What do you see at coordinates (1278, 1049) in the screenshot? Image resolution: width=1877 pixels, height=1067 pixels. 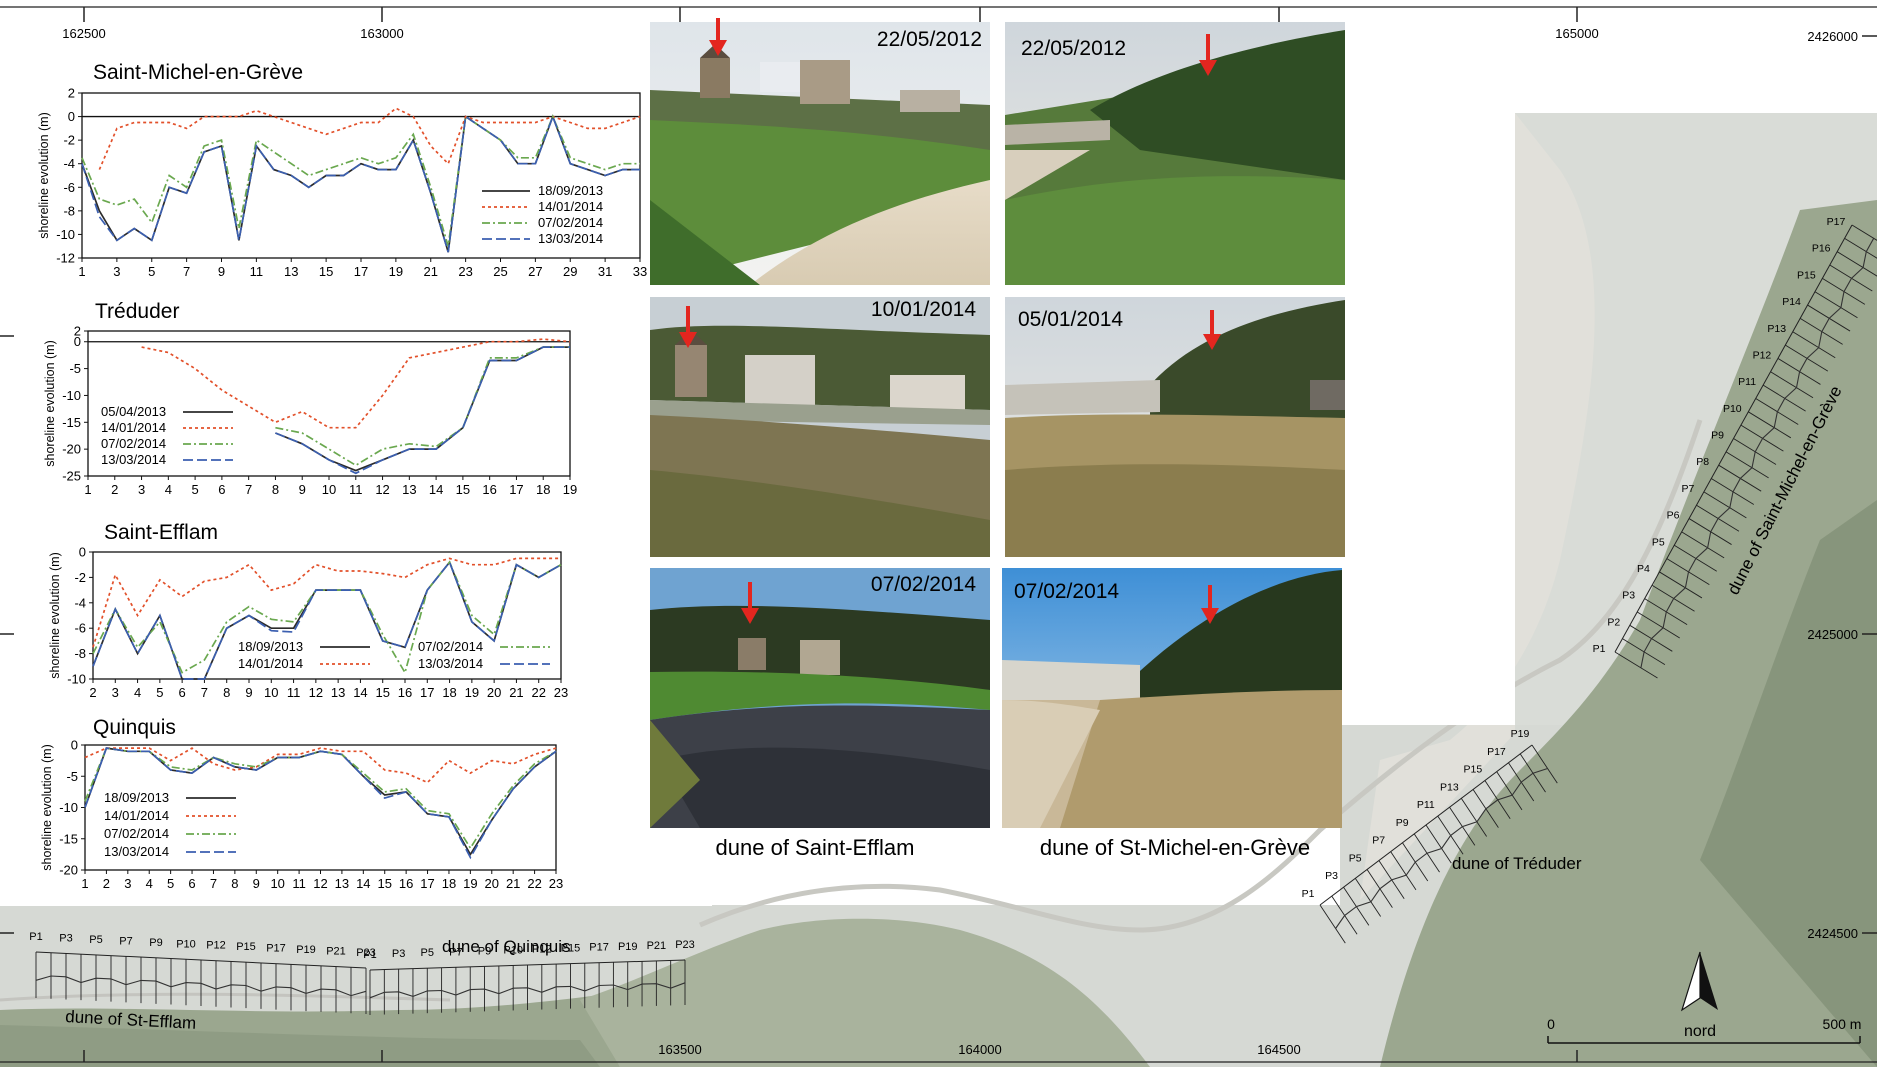 I see `map-tick-bottom-2: 164500` at bounding box center [1278, 1049].